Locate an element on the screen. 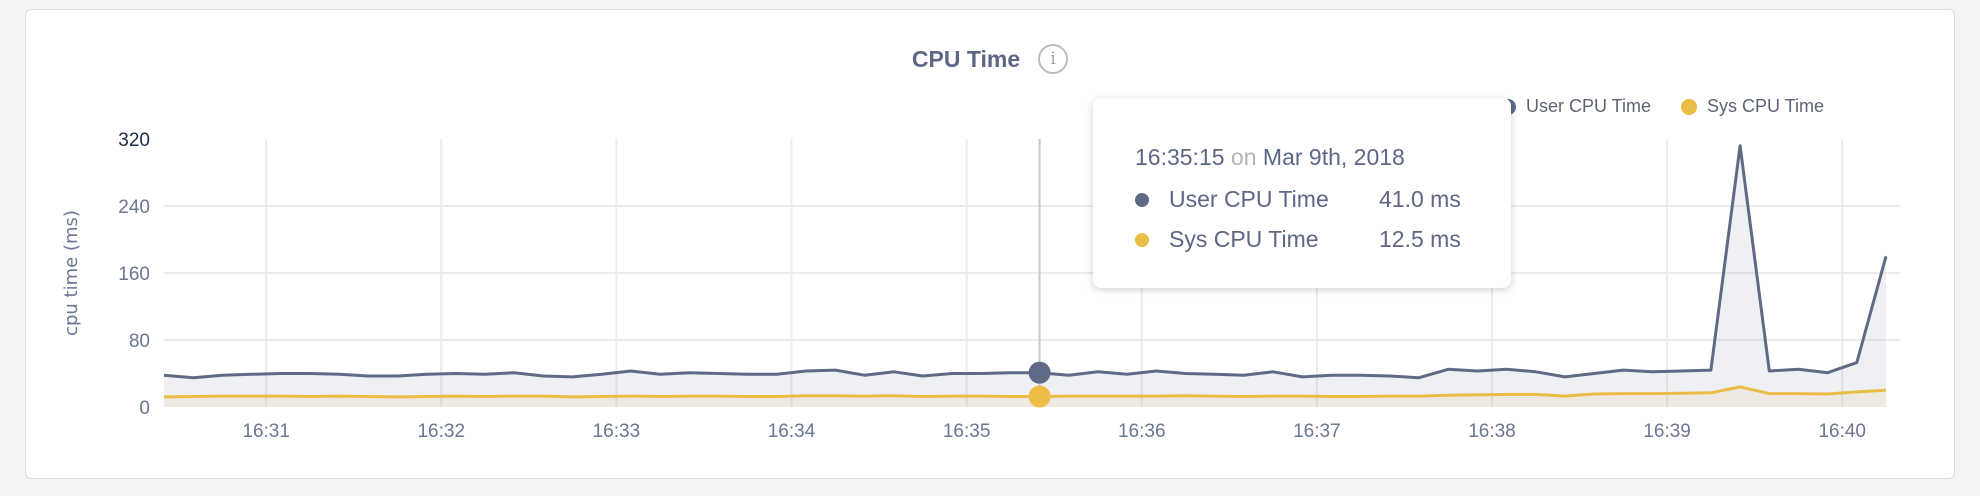 The image size is (1980, 496). y-tick-label: 160 is located at coordinates (134, 274).